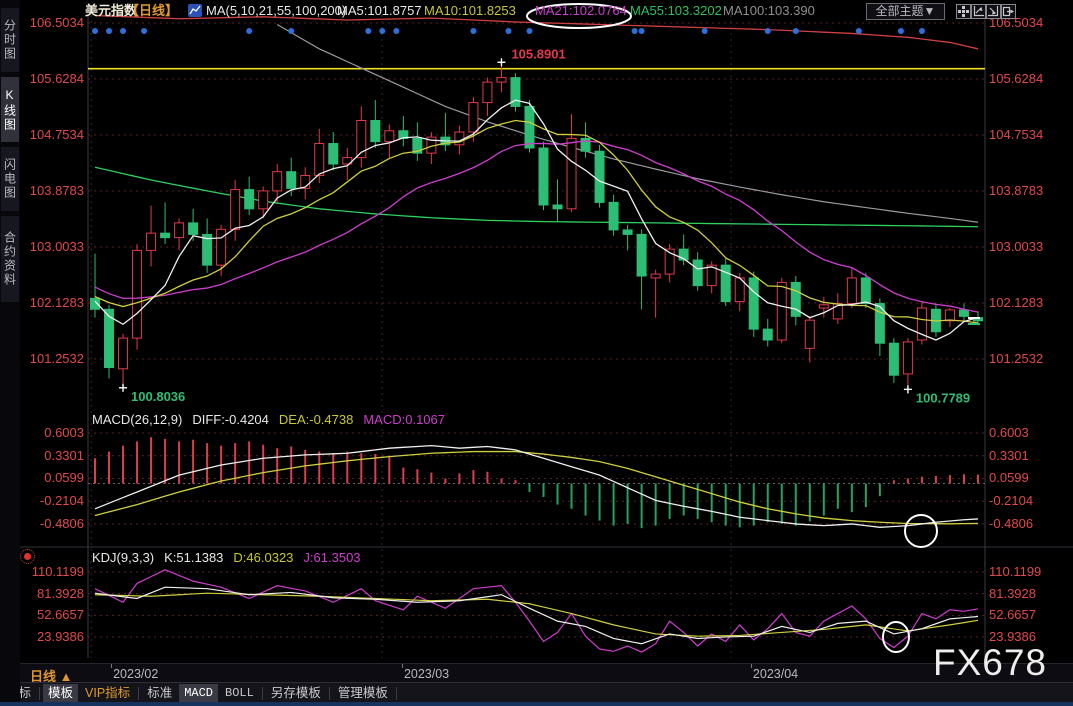 This screenshot has width=1073, height=706. Describe the element at coordinates (160, 693) in the screenshot. I see `toolbar-tab-4: 标准` at that location.